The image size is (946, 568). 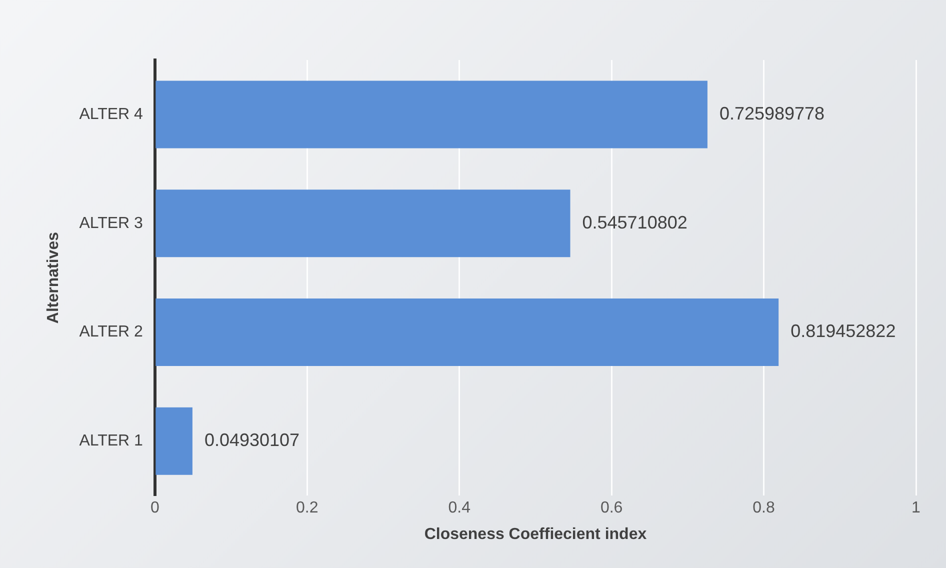 What do you see at coordinates (843, 331) in the screenshot?
I see `data-label: 0.819452822` at bounding box center [843, 331].